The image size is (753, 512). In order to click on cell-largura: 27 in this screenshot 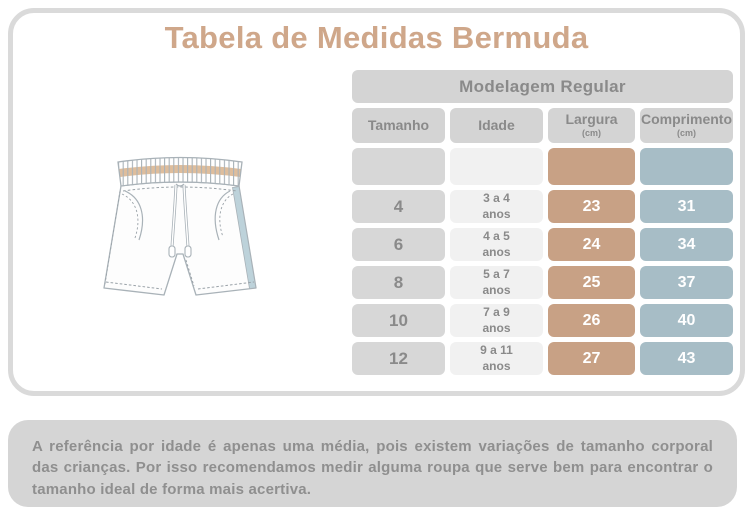, I will do `click(591, 358)`.